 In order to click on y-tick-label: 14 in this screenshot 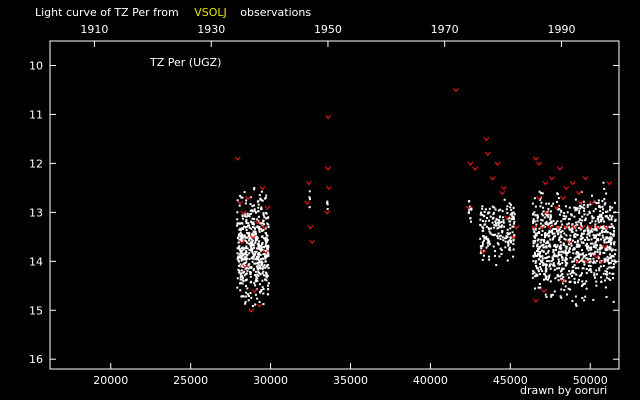, I will do `click(36, 261)`.